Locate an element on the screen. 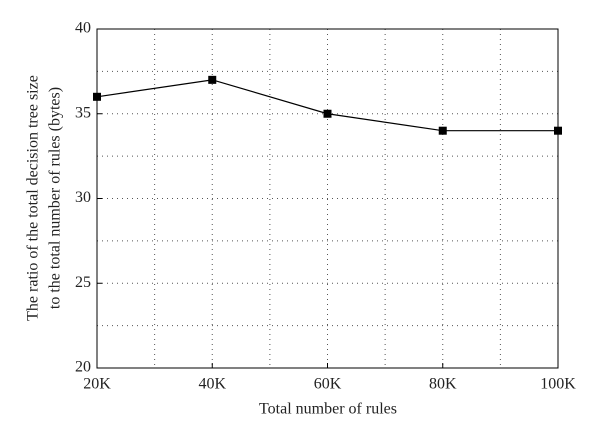 Image resolution: width=600 pixels, height=440 pixels. x-axis-label: Total number of rules is located at coordinates (328, 409).